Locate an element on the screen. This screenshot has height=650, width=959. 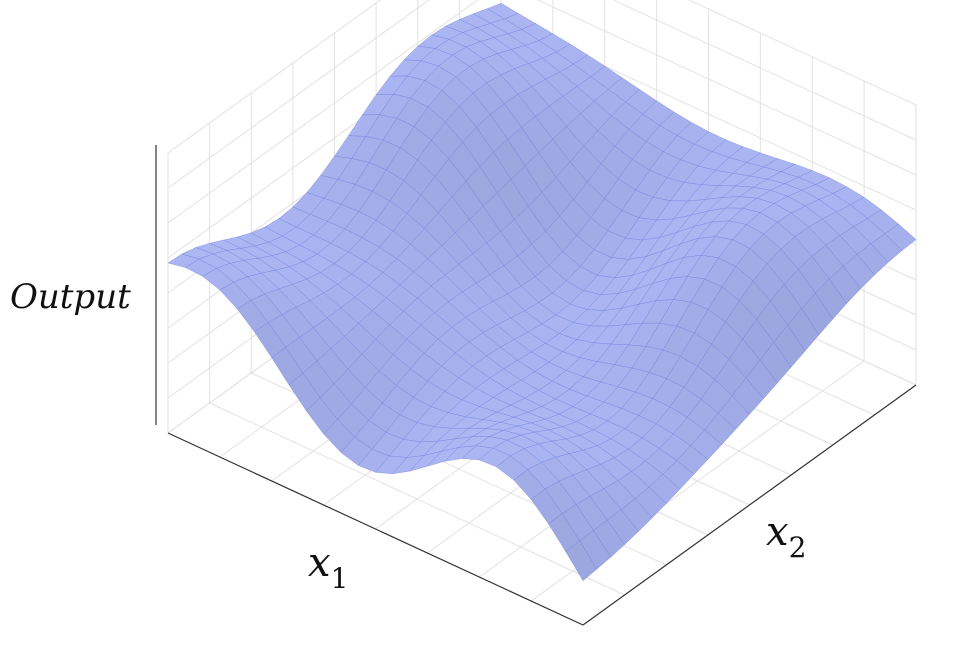
x2-axis-line is located at coordinates (749, 505).